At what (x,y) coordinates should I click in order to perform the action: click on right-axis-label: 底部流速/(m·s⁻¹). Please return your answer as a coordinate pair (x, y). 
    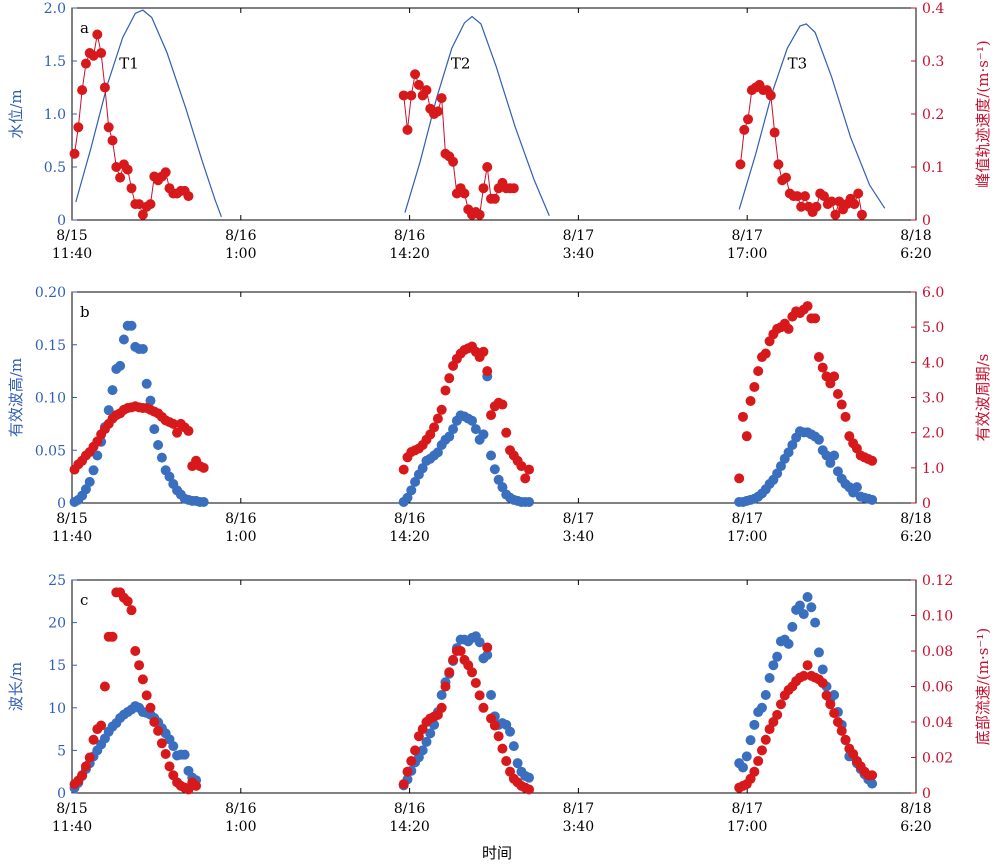
    Looking at the image, I should click on (983, 686).